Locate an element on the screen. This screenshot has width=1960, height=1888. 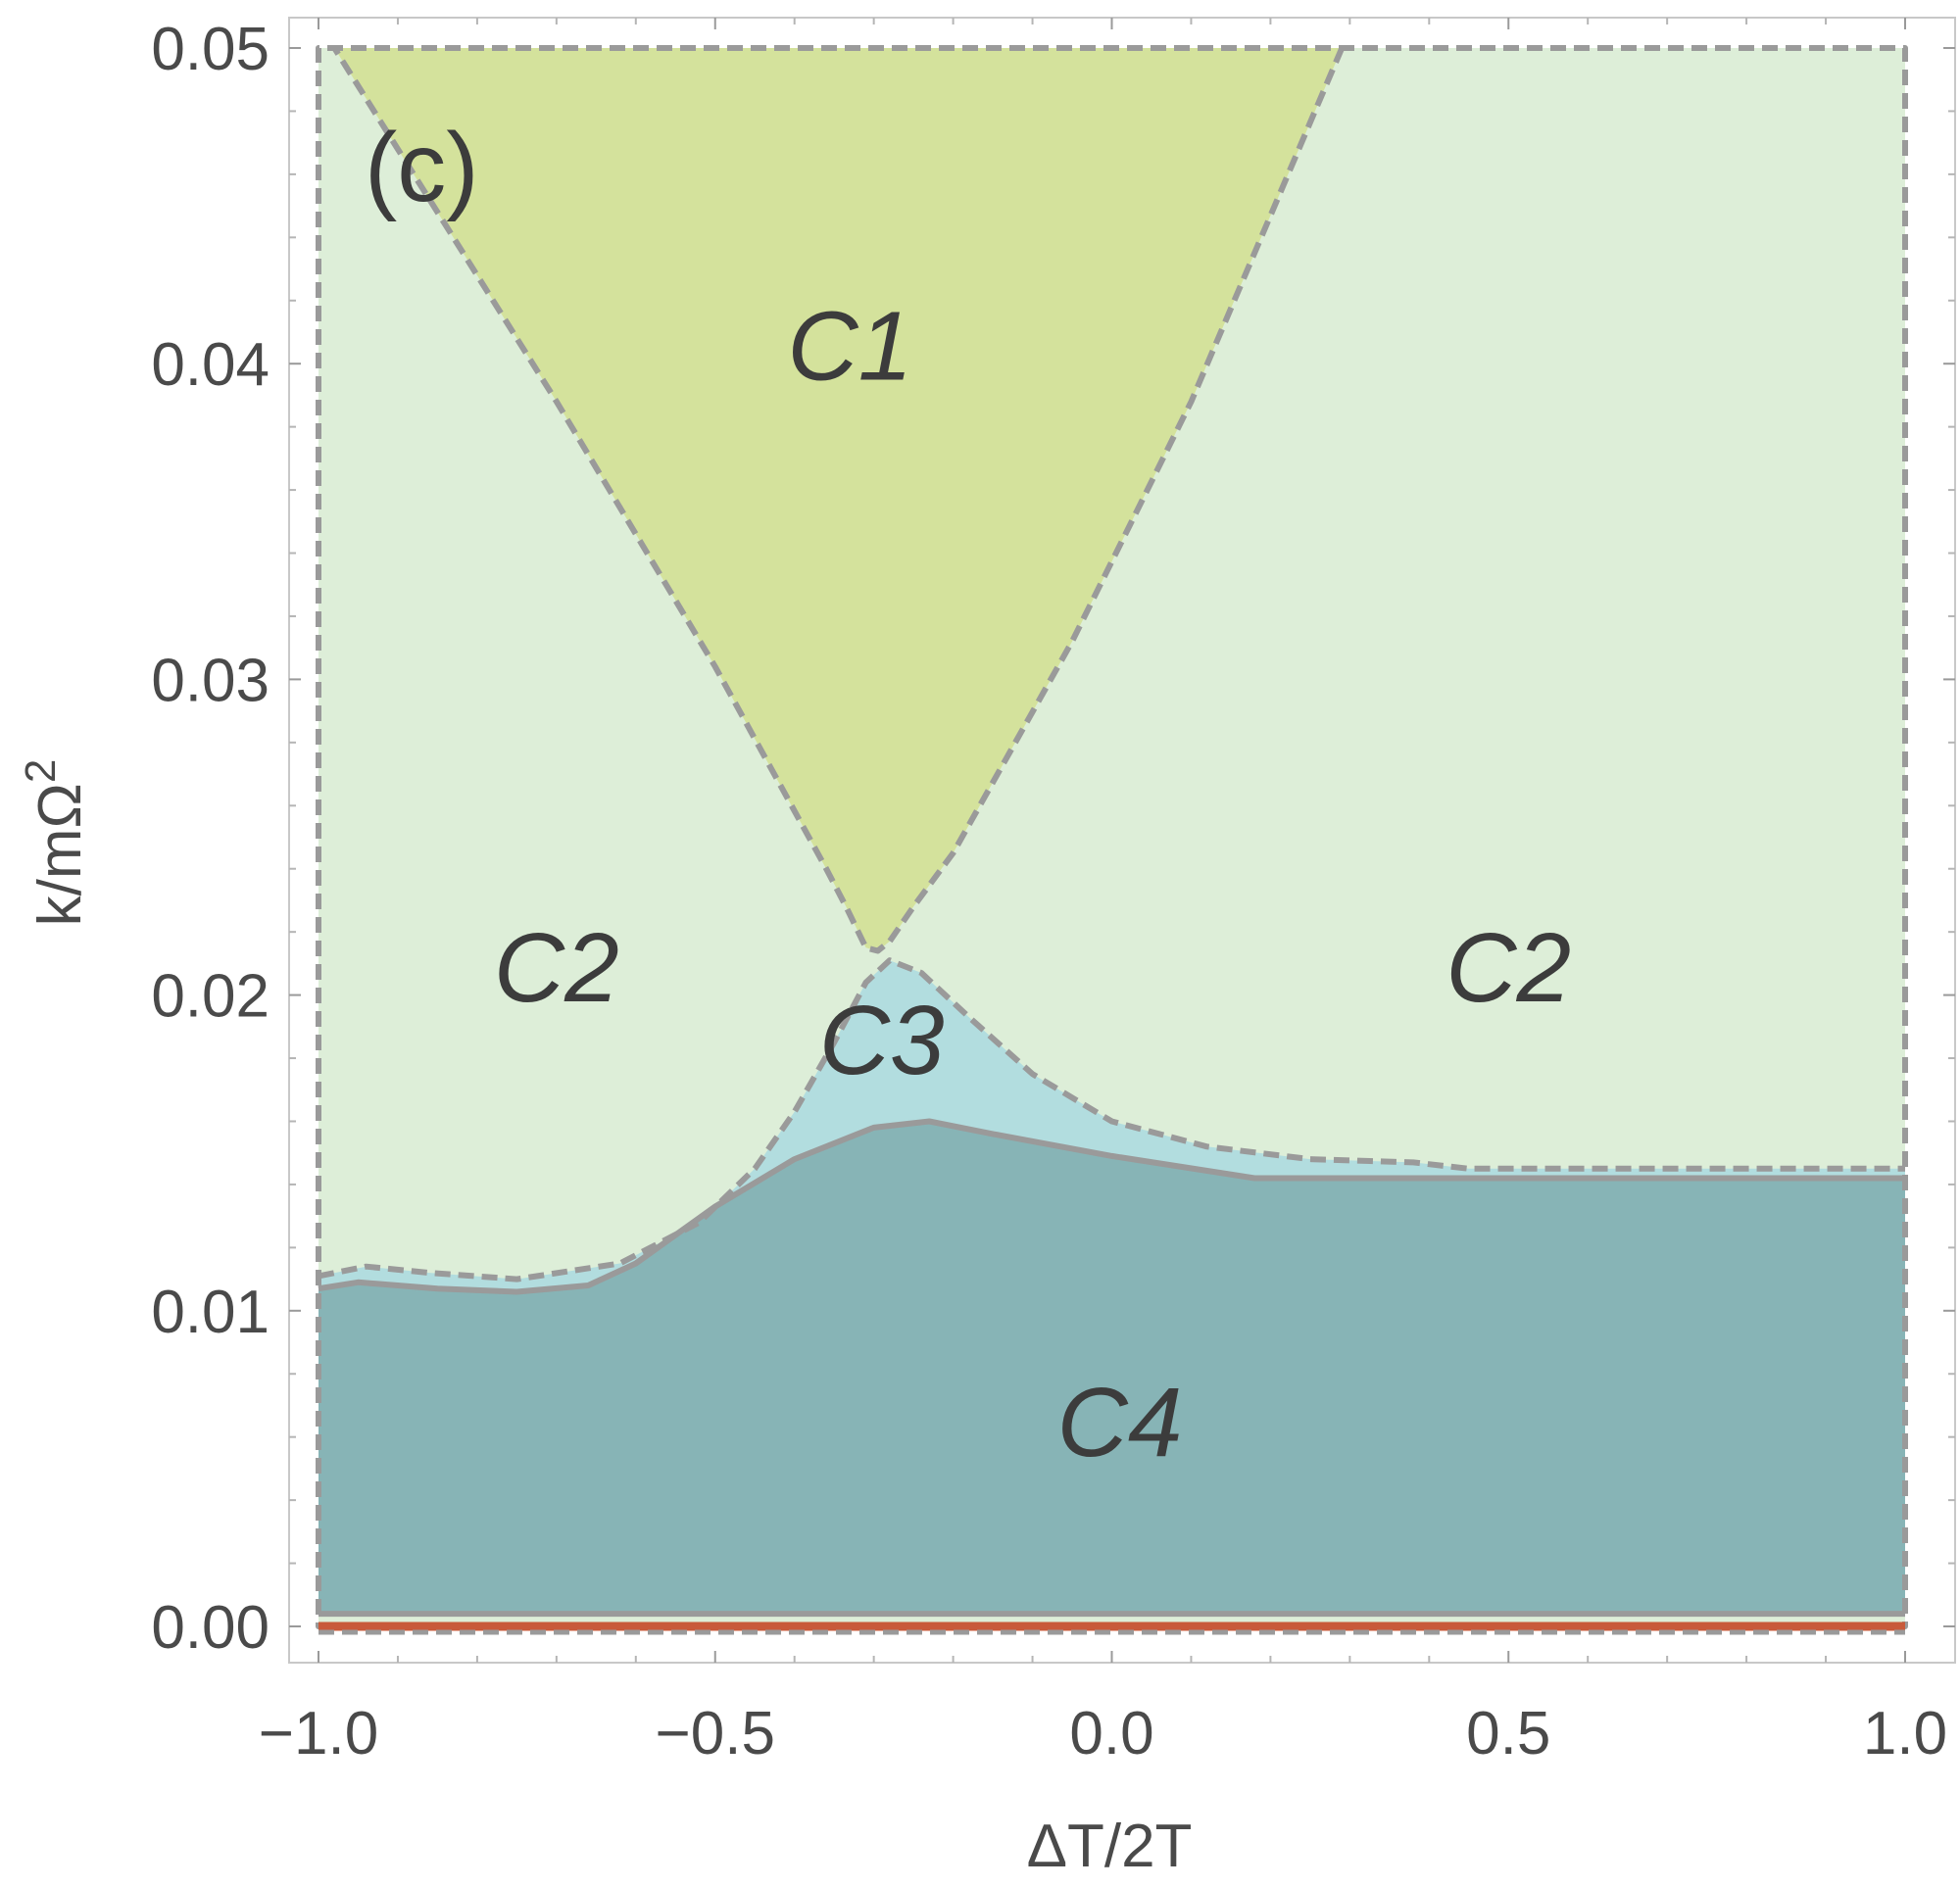
c3-boundary-dashed is located at coordinates (1111, 1120).